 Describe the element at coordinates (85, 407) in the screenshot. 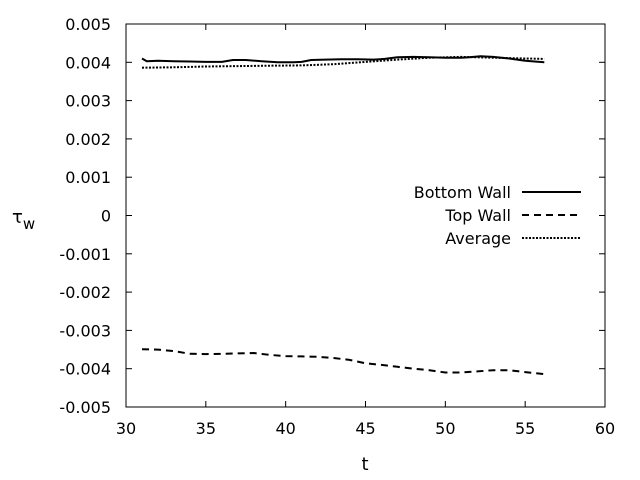

I see `y-tick-label: -0.005` at that location.